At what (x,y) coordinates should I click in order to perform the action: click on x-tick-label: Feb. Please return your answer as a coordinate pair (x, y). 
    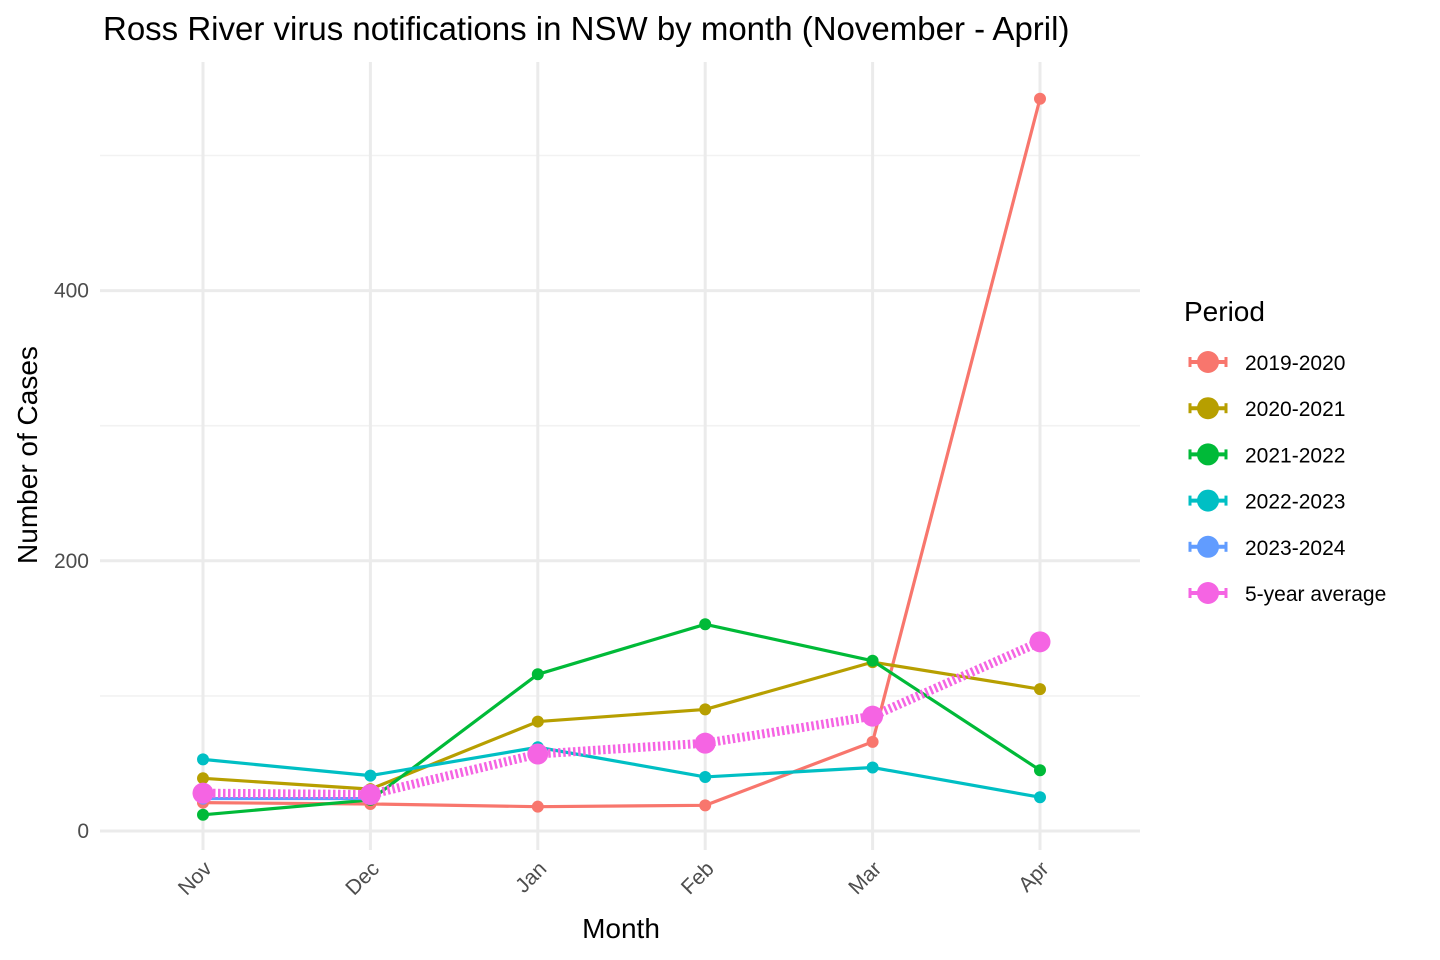
    Looking at the image, I should click on (698, 878).